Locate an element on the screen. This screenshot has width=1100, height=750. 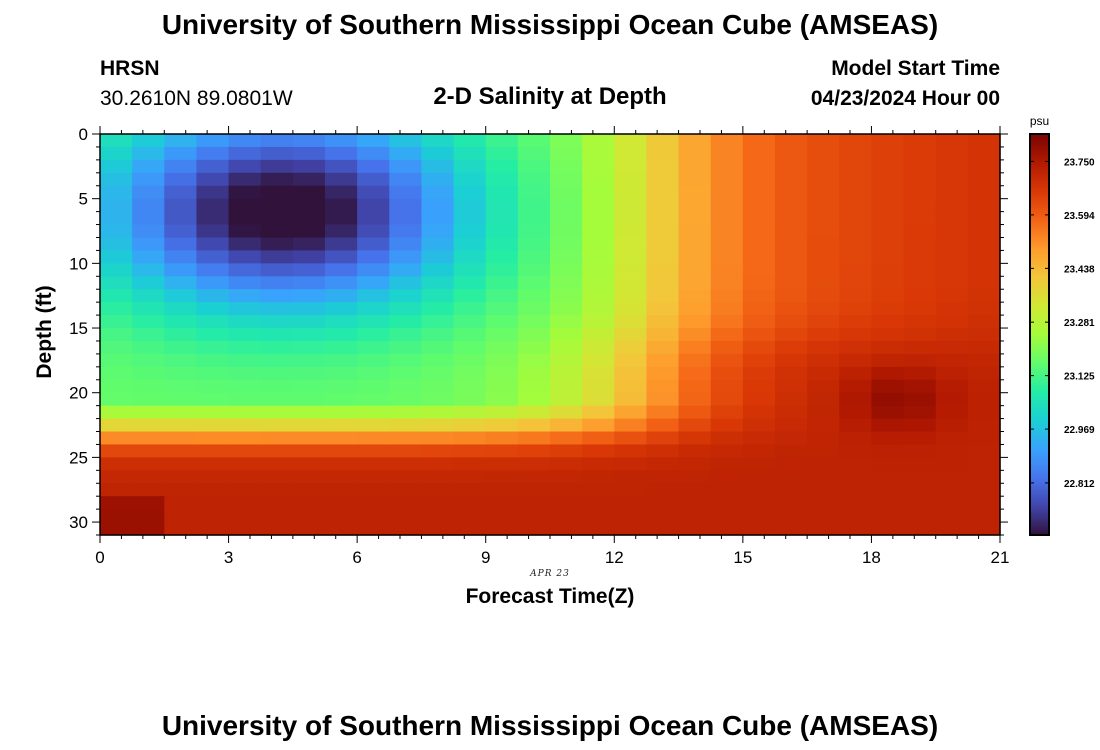
x-axis-label: Forecast Time(Z) is located at coordinates (550, 596).